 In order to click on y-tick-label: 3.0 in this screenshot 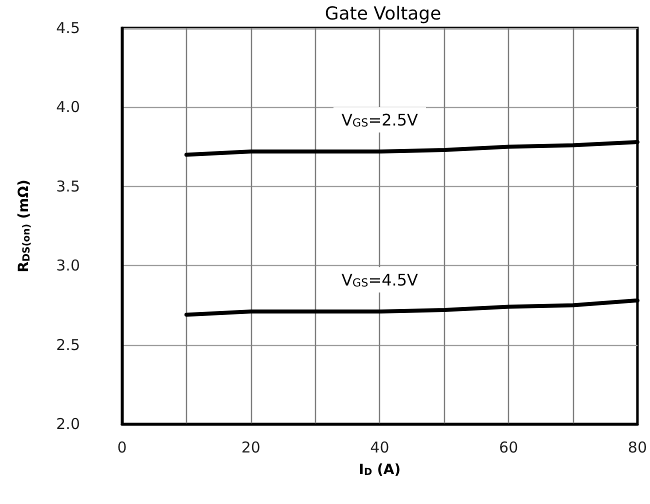, I will do `click(68, 265)`.